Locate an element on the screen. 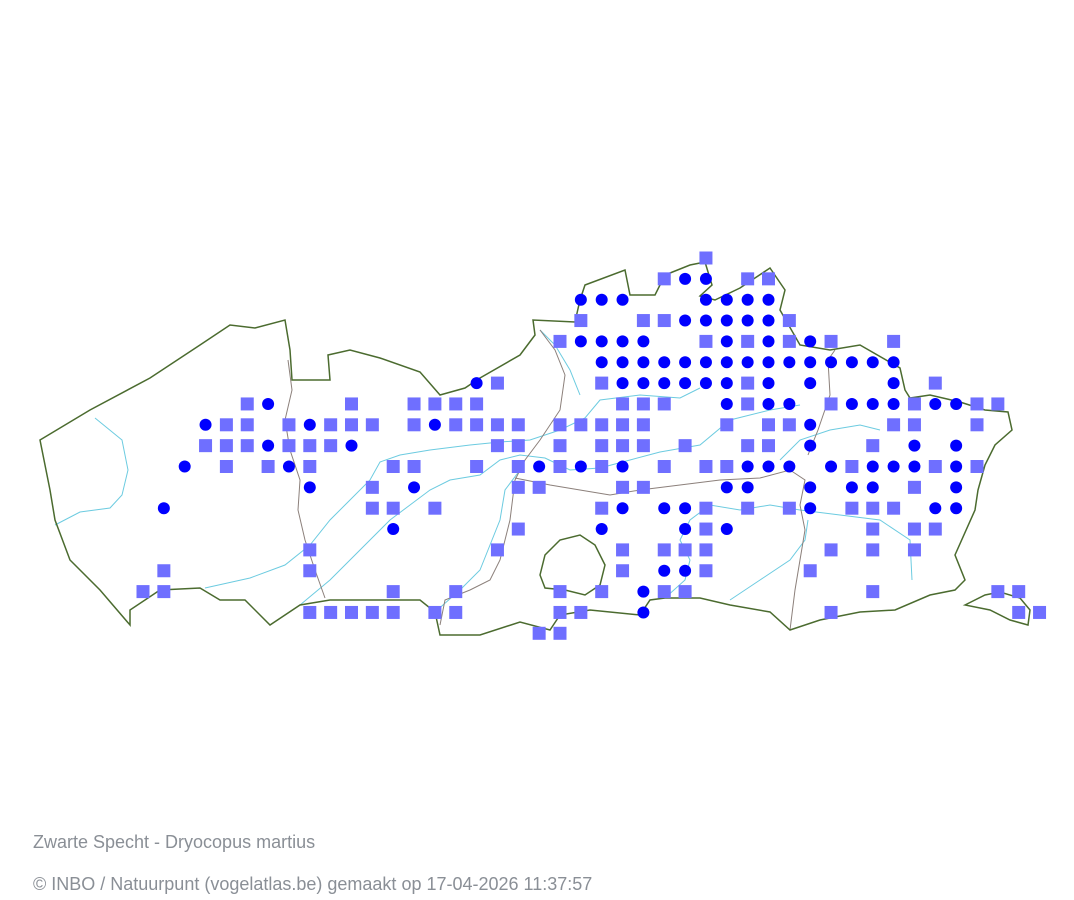  voeren-exclave is located at coordinates (996, 608).